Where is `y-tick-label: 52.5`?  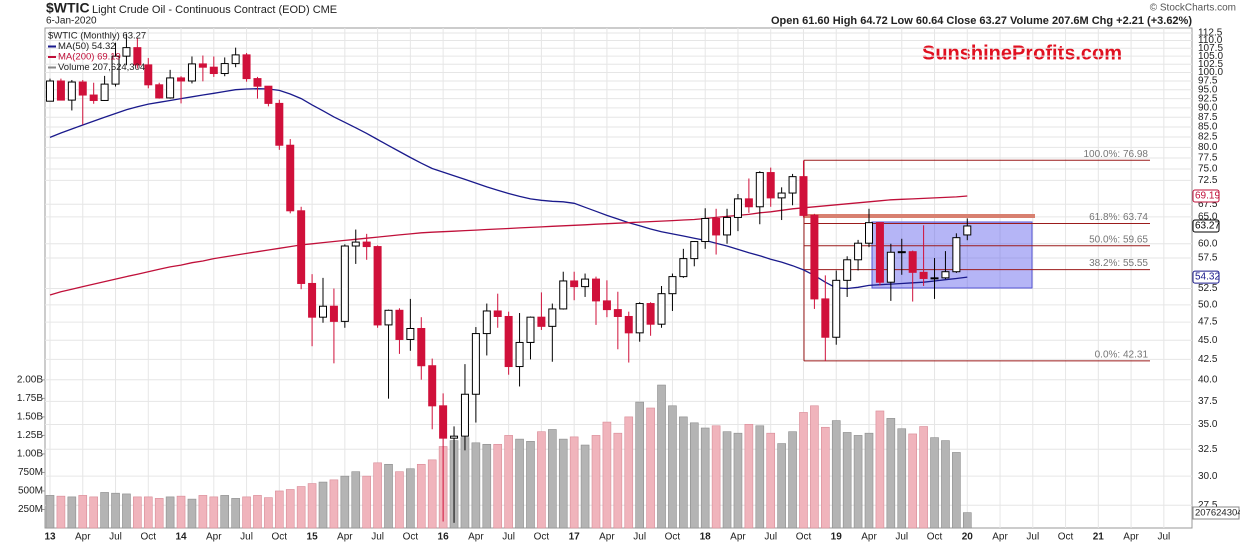
y-tick-label: 52.5 is located at coordinates (1208, 288).